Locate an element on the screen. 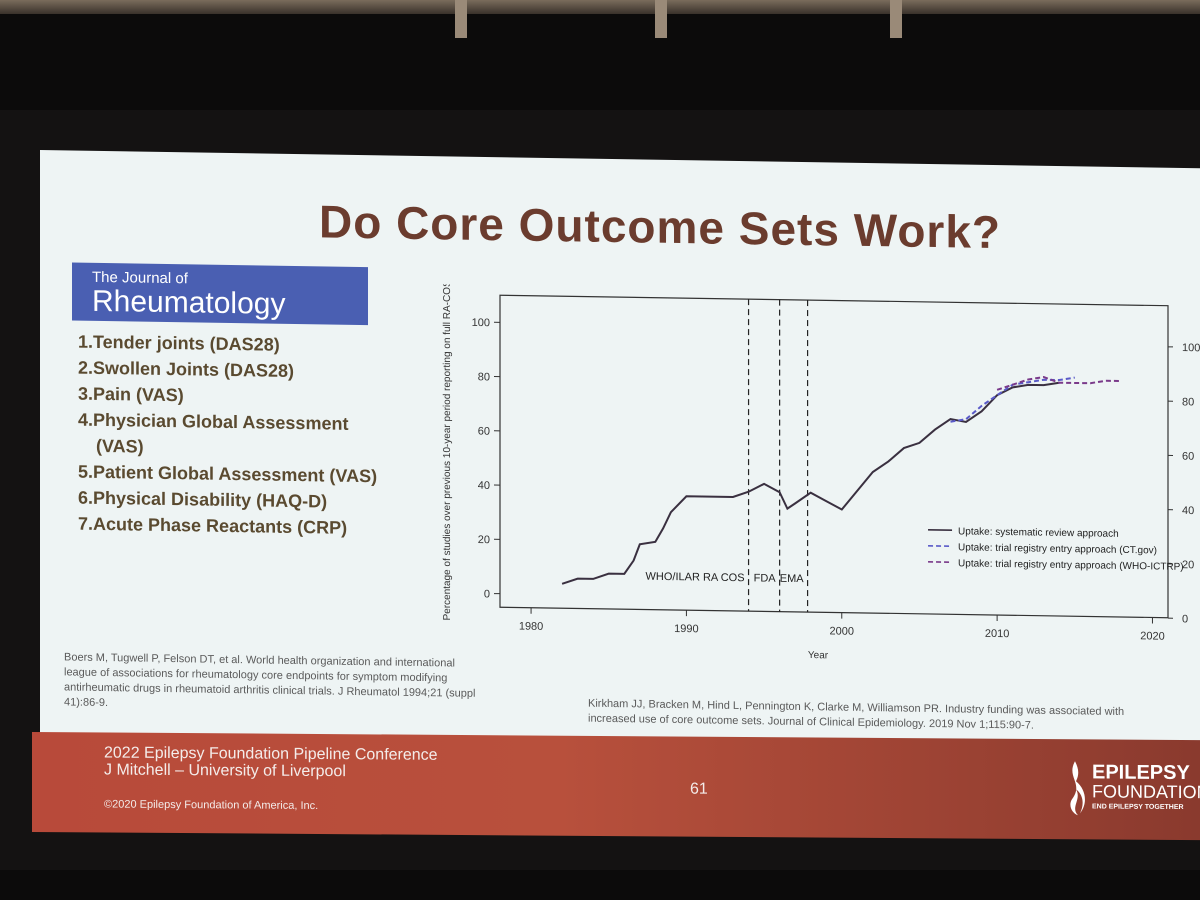 This screenshot has width=1200, height=900. x-tick-label: 2020 is located at coordinates (1152, 636).